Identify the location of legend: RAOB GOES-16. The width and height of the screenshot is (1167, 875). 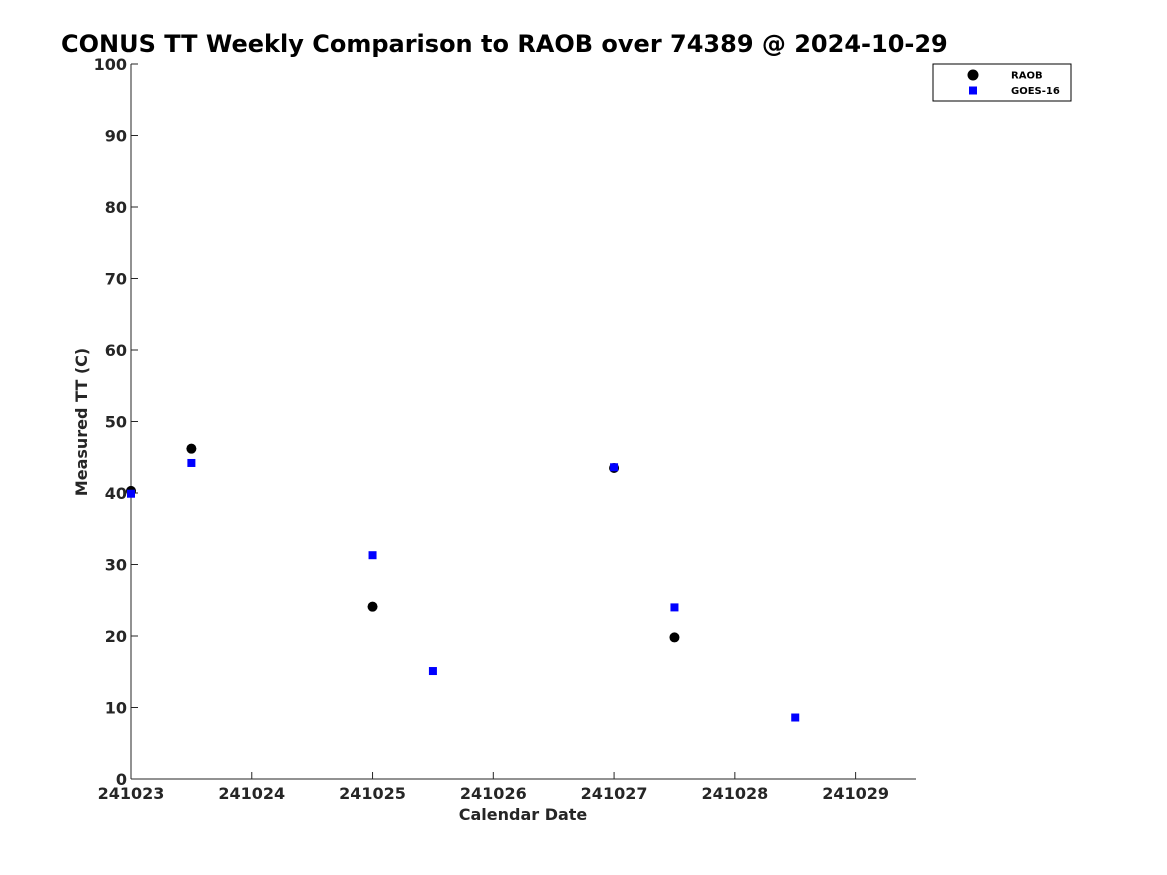
(1002, 82).